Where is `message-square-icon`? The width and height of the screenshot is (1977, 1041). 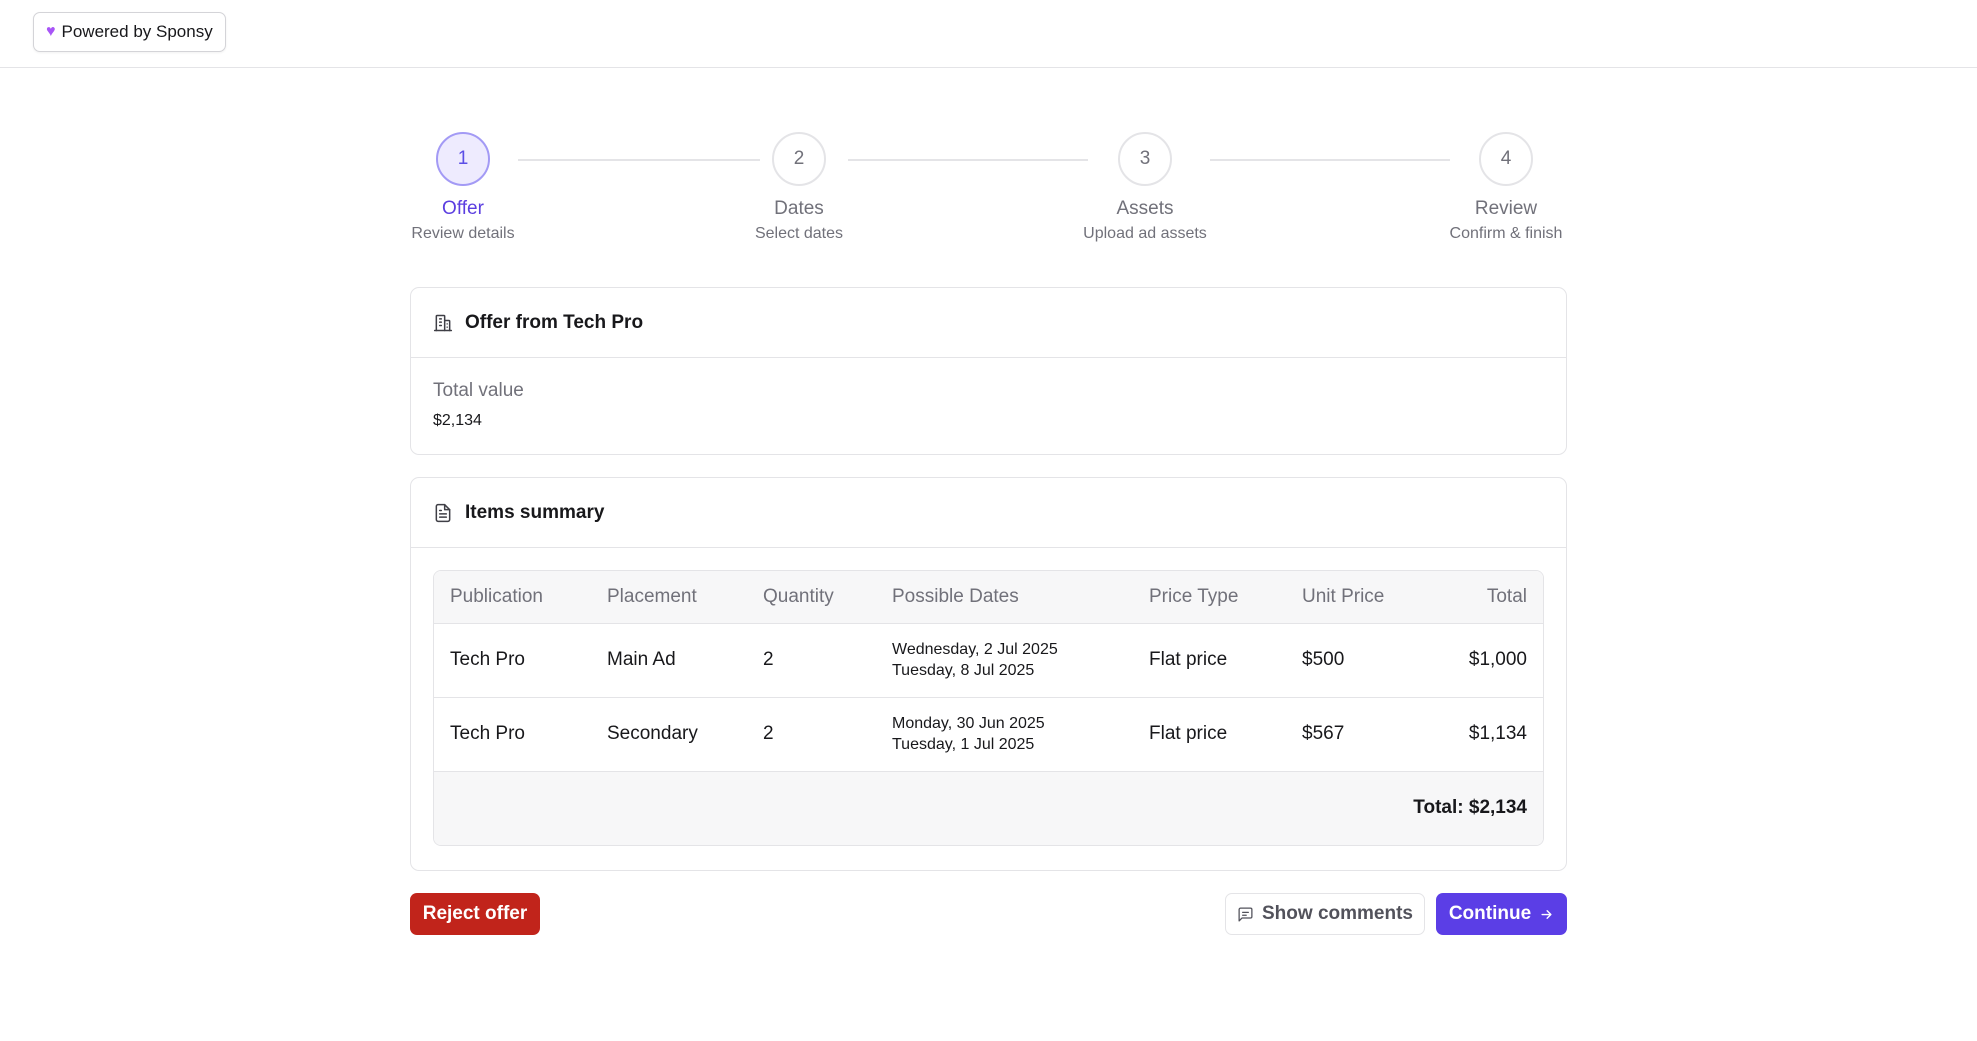 message-square-icon is located at coordinates (1245, 914).